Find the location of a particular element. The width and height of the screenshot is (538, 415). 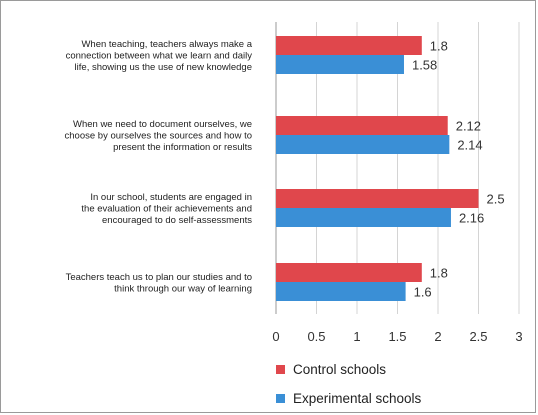

x-tick-label: 3 is located at coordinates (518, 336).